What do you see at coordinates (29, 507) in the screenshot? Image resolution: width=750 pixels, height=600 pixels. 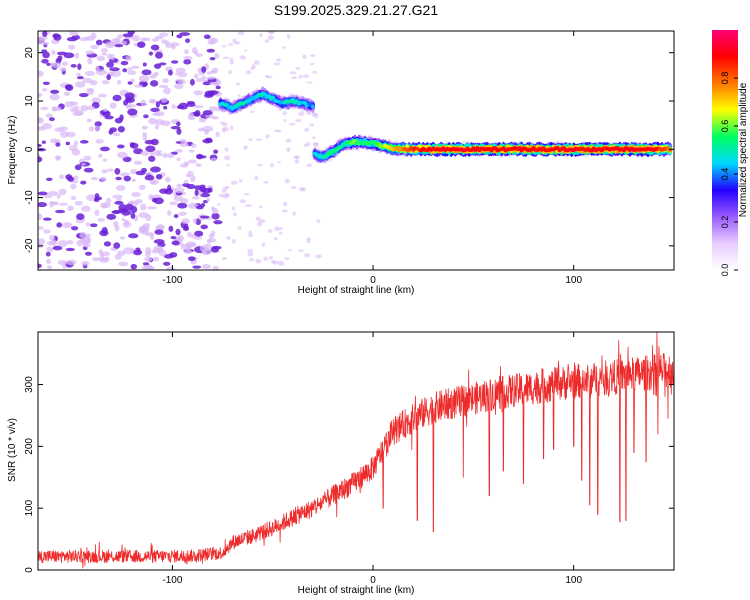 I see `snr-y-tick-label: 100` at bounding box center [29, 507].